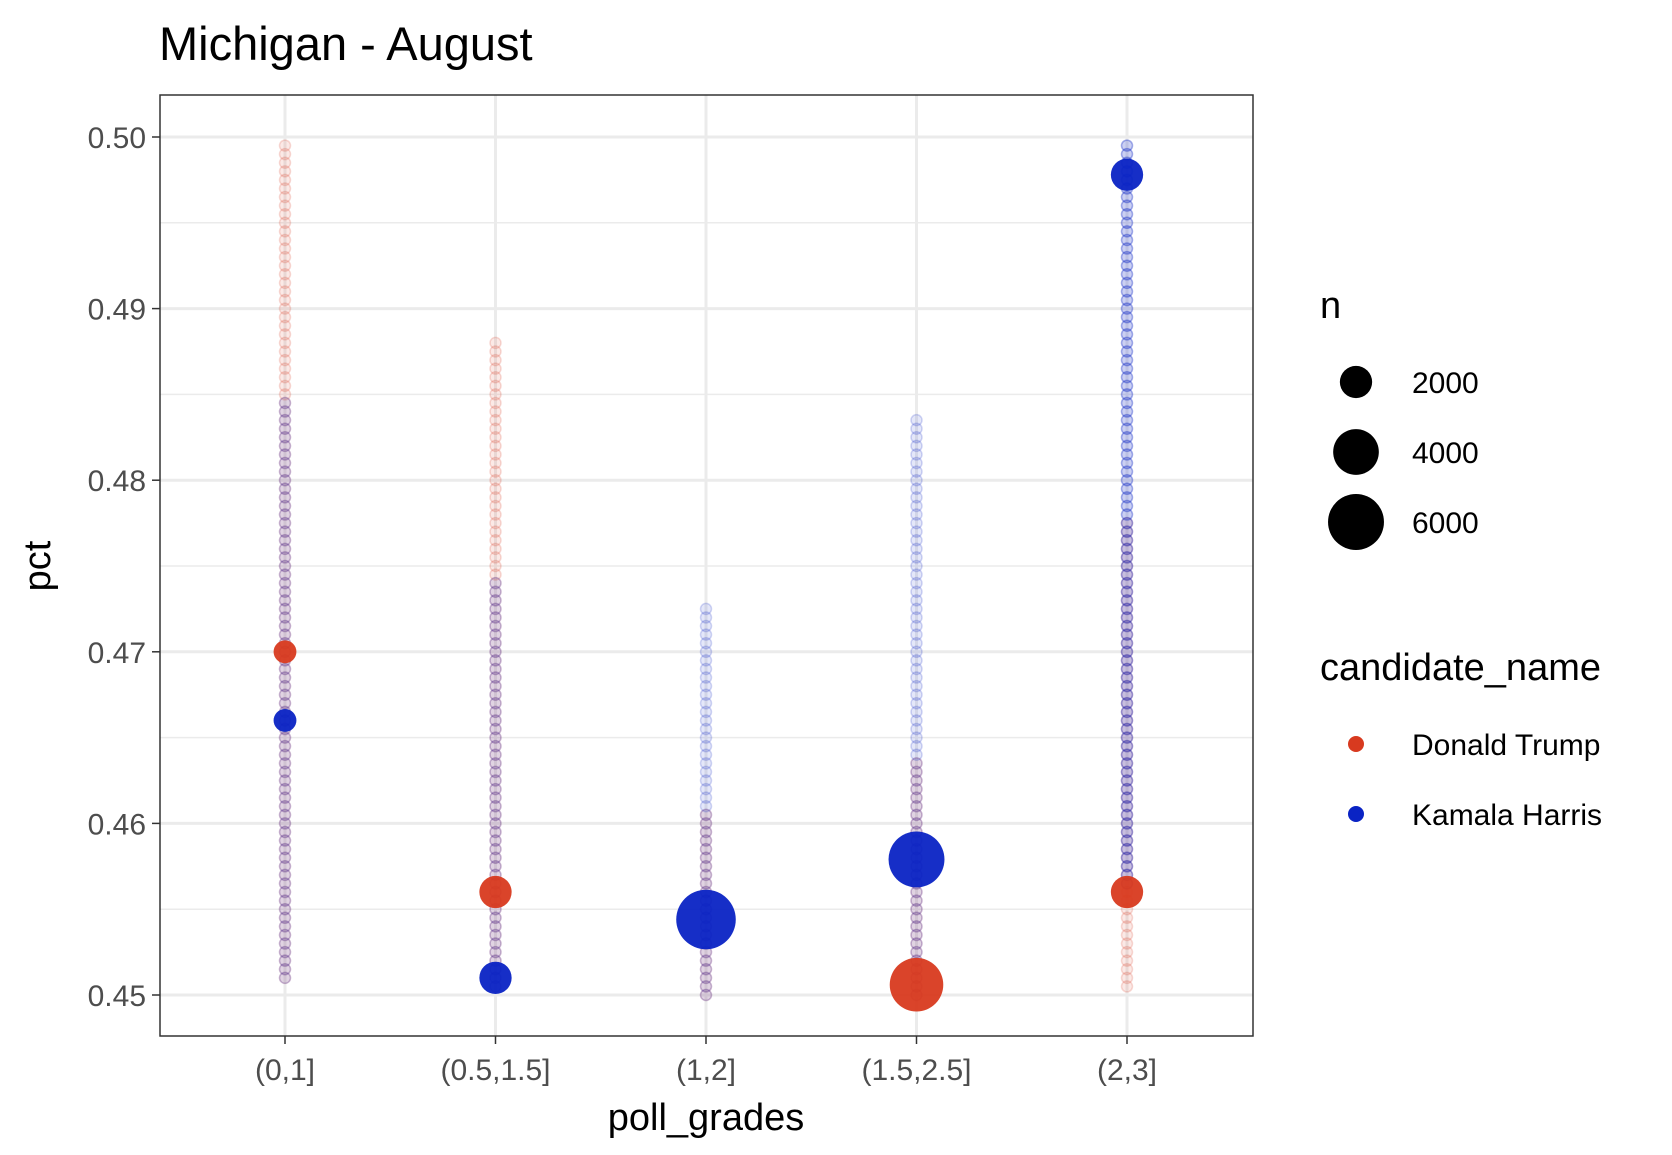 The width and height of the screenshot is (1672, 1155). What do you see at coordinates (706, 1118) in the screenshot?
I see `x-axis-label: poll_grades` at bounding box center [706, 1118].